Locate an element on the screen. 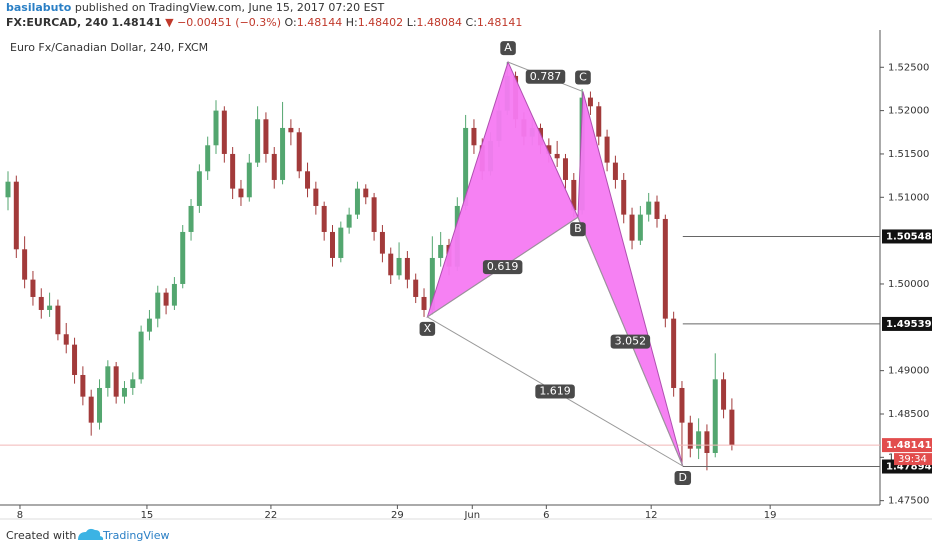 This screenshot has width=932, height=550. ohlc-label: H: is located at coordinates (351, 22).